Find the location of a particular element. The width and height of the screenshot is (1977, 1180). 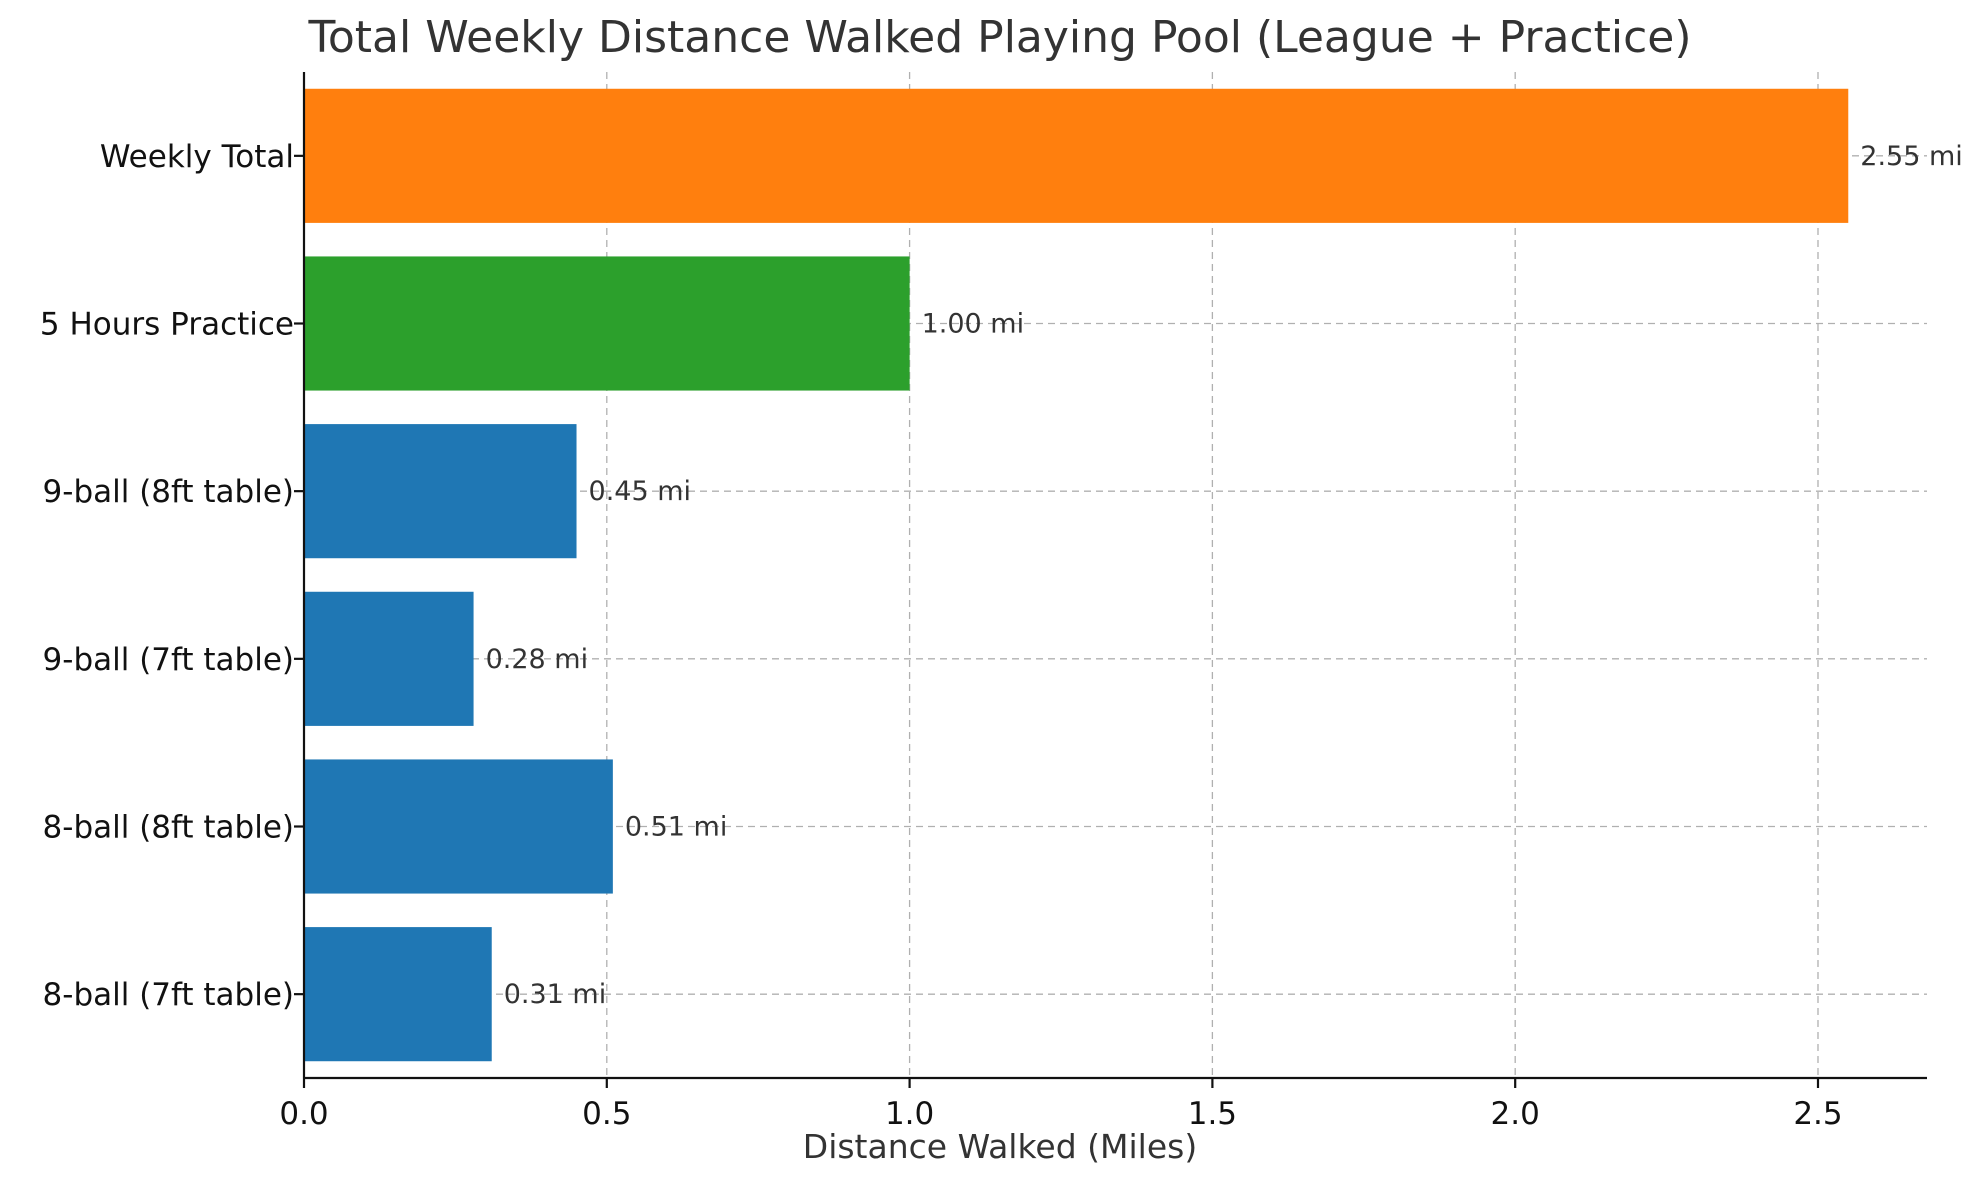

x-tick-label: 1.0 is located at coordinates (909, 1114).